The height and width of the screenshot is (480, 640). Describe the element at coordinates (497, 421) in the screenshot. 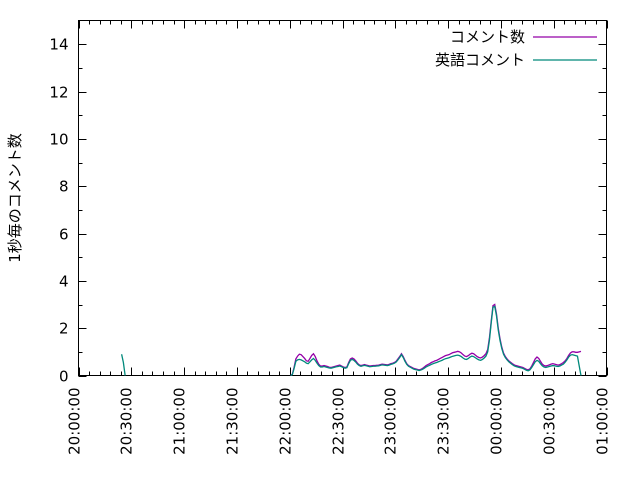

I see `x-tick-label: 00:00:00` at that location.